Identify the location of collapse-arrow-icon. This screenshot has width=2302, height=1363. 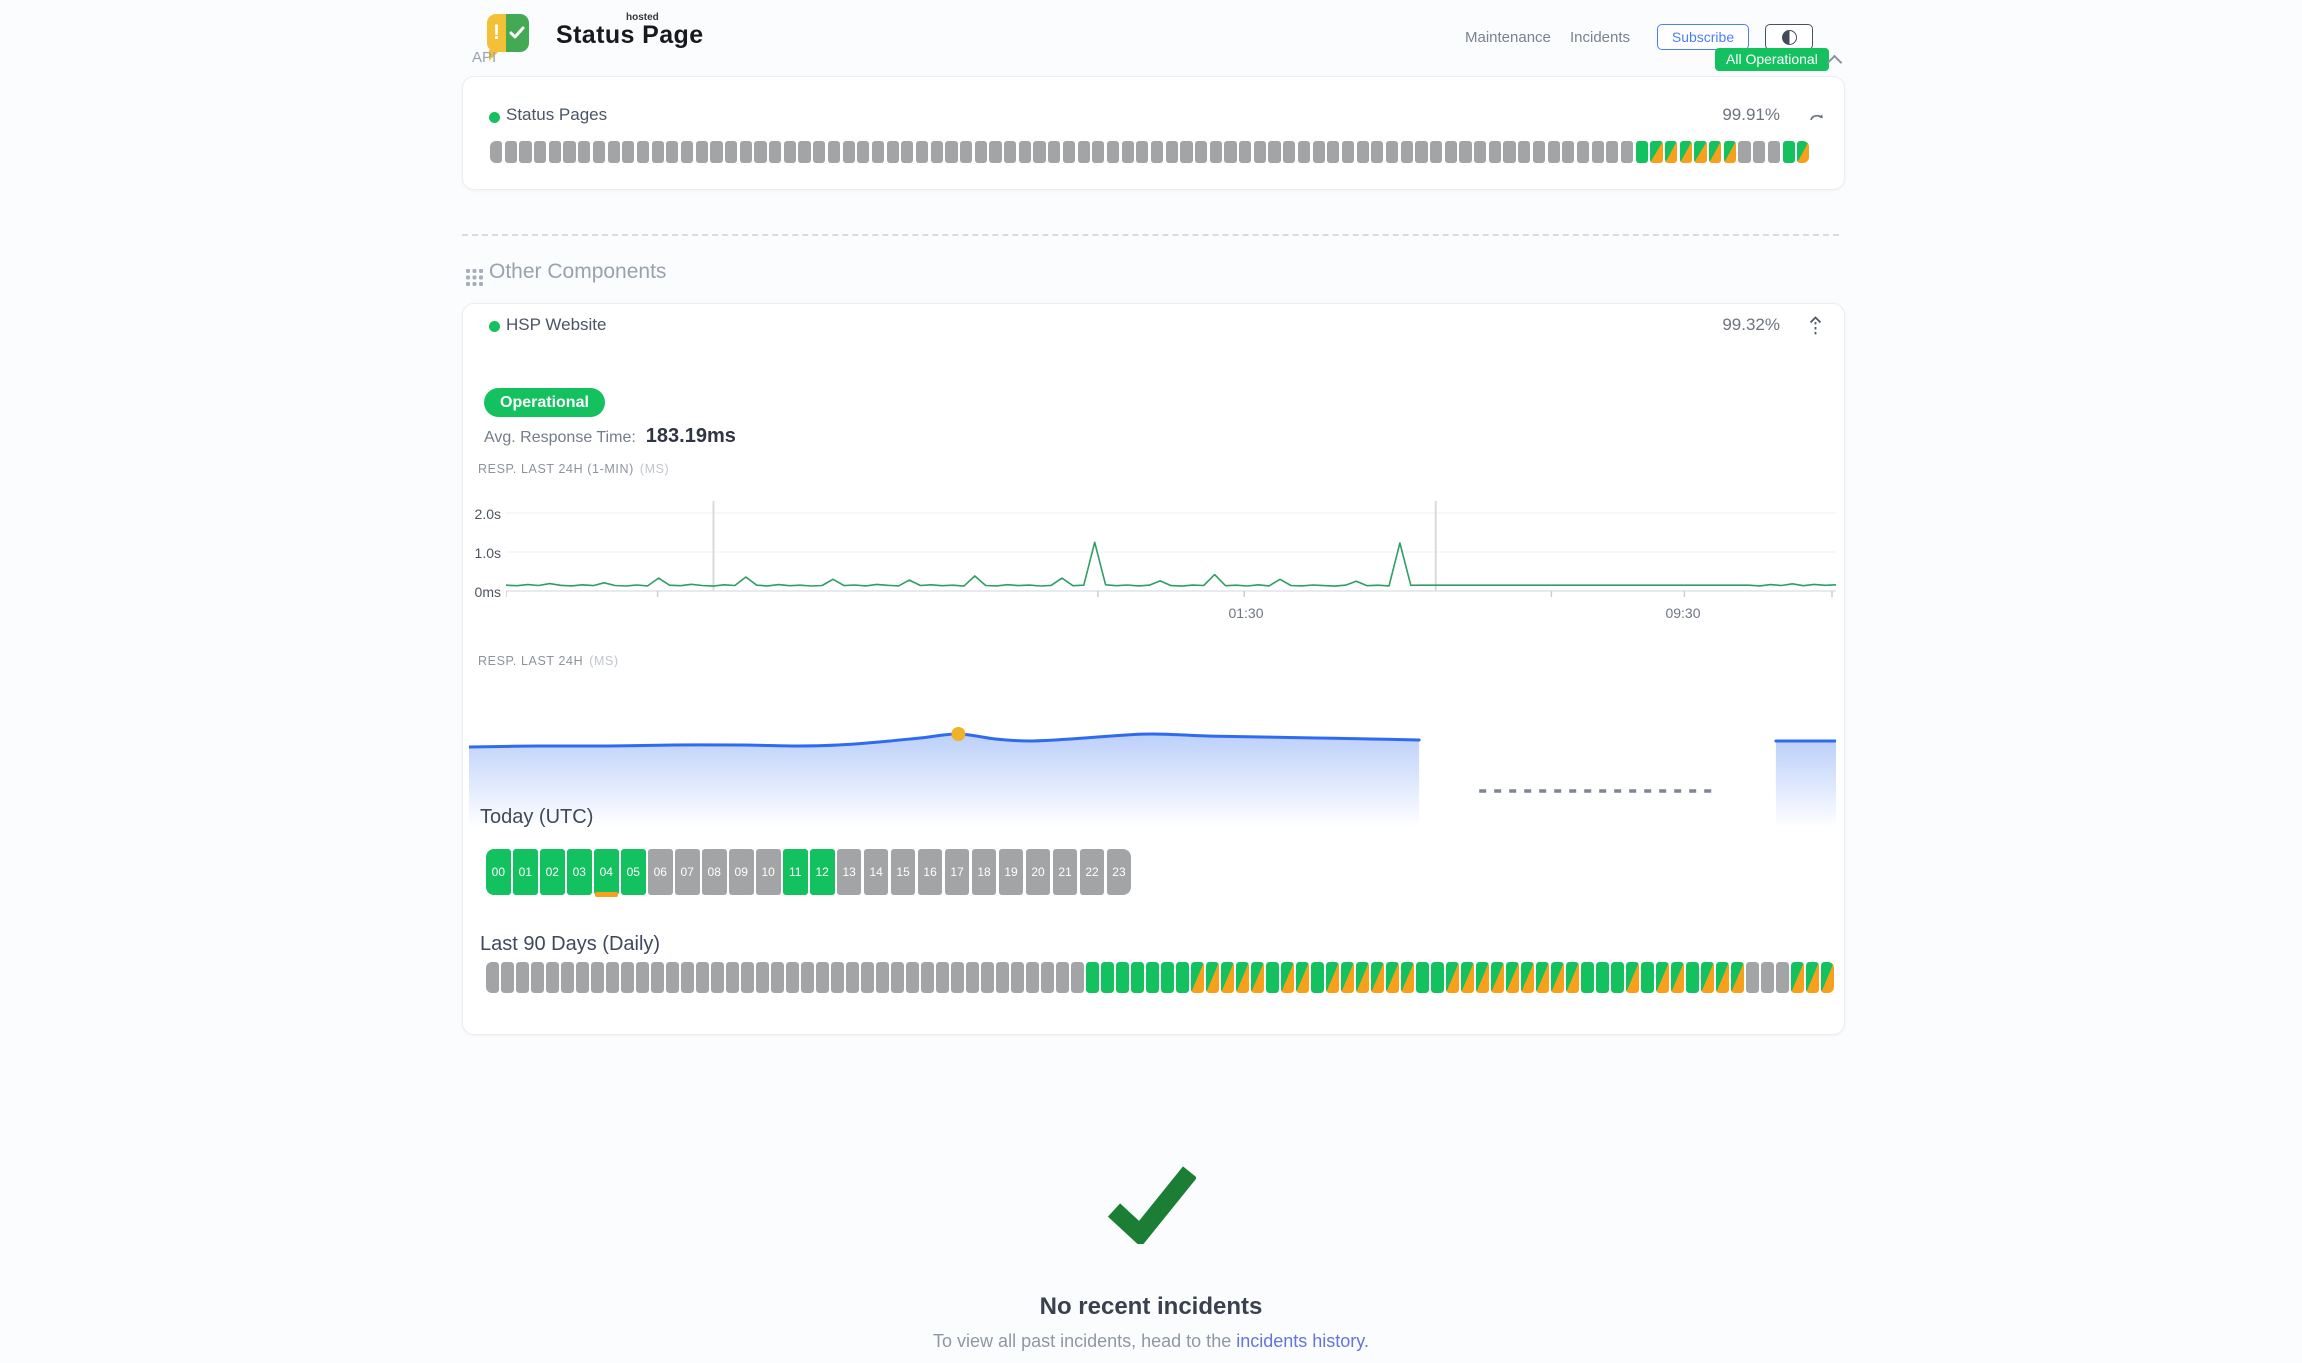
(1815, 326).